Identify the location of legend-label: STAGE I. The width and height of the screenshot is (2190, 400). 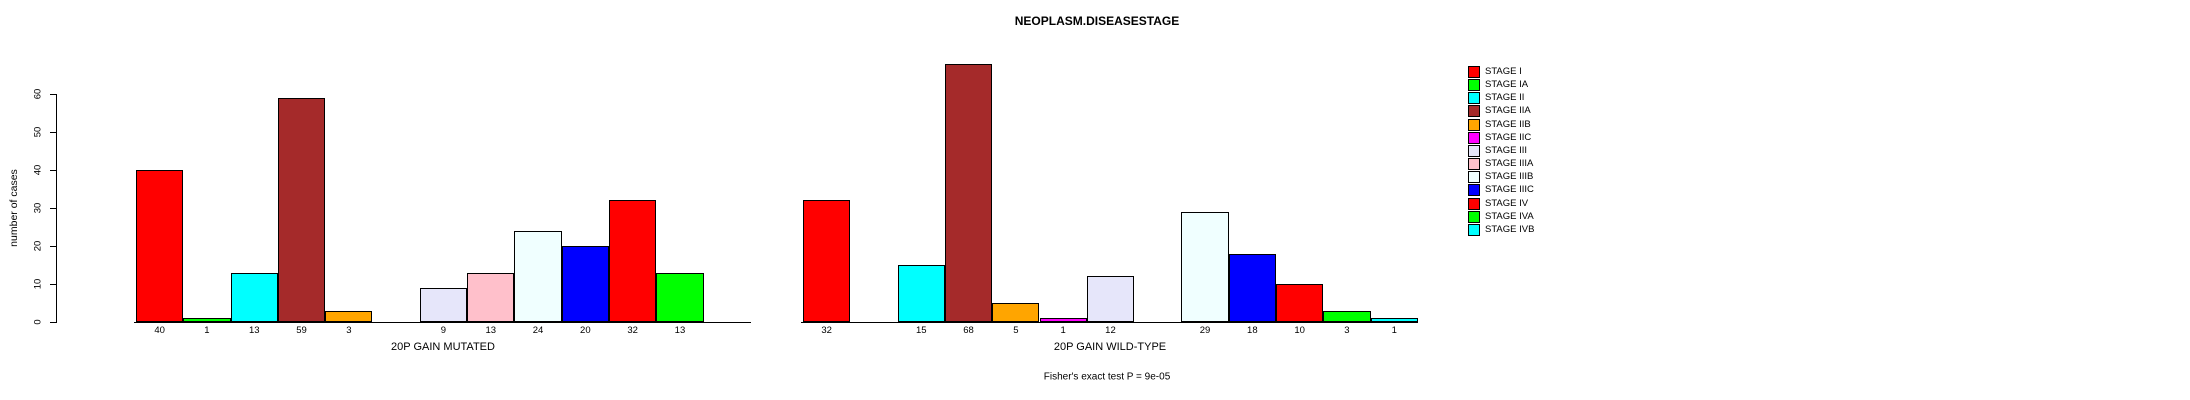
(1503, 71).